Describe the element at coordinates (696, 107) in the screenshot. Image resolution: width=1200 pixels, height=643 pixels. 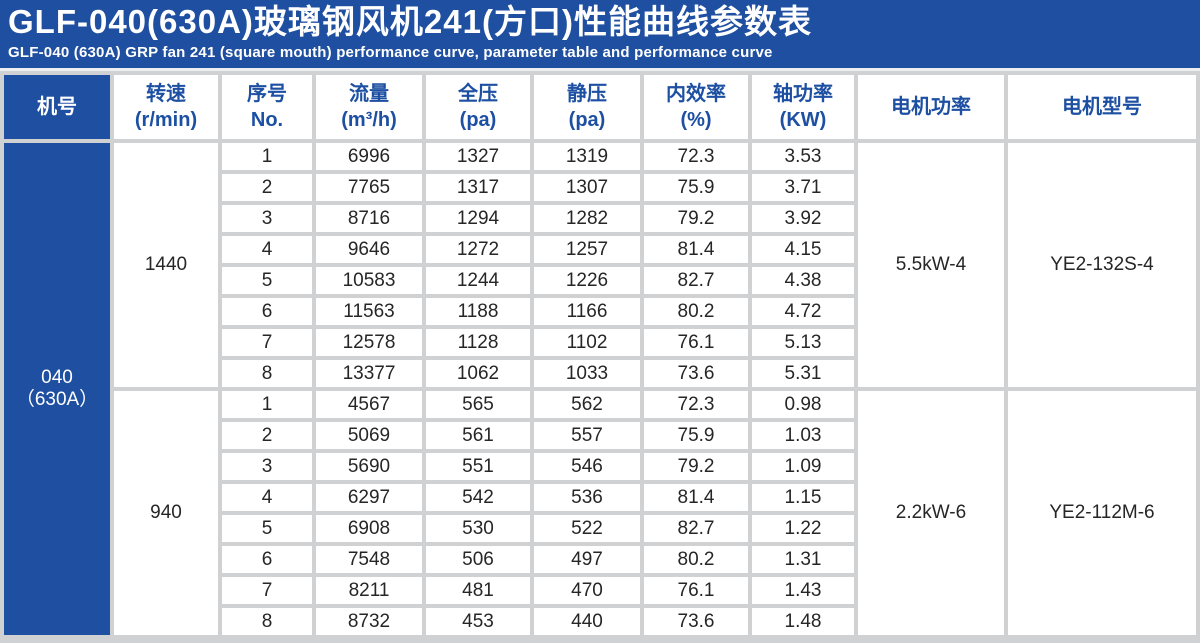
I see `col-header-efficiency: 内效率 (%)` at that location.